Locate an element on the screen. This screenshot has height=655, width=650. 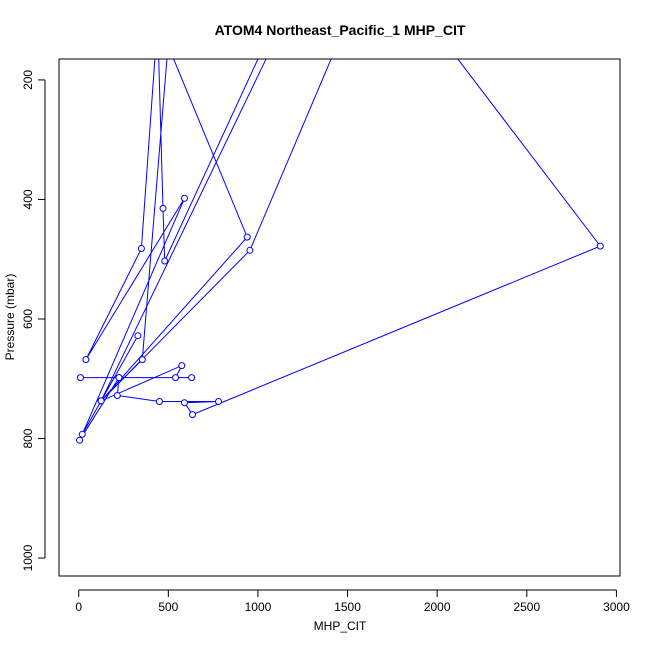
y-tick-label: 800 is located at coordinates (28, 438).